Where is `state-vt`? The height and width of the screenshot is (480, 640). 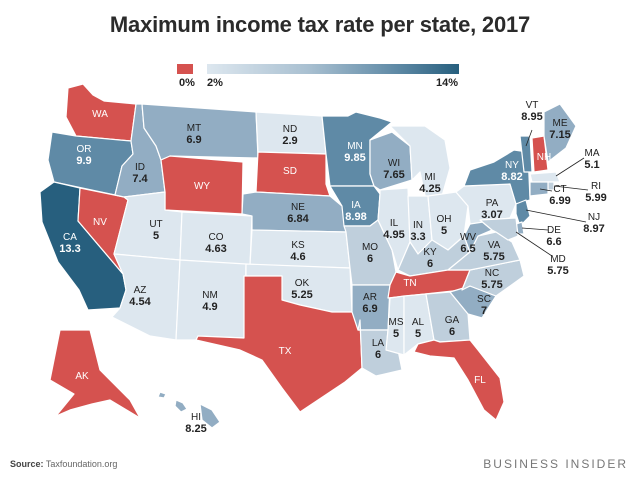 state-vt is located at coordinates (526, 154).